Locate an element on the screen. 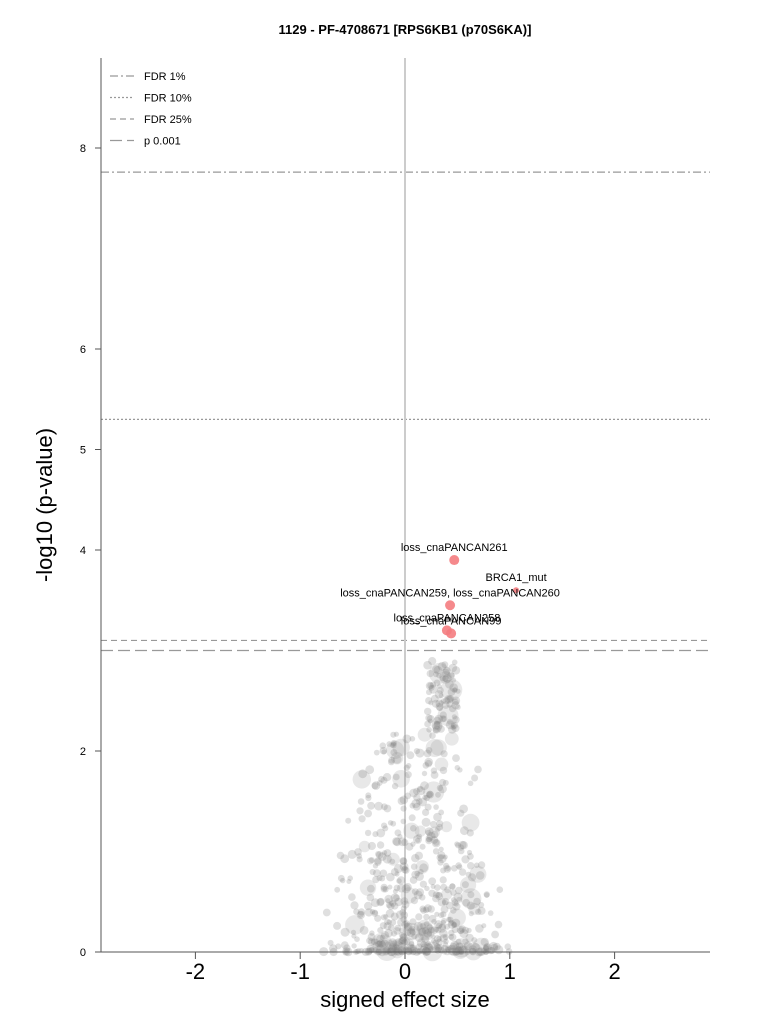 This screenshot has width=768, height=1024. significant-point is located at coordinates (516, 590).